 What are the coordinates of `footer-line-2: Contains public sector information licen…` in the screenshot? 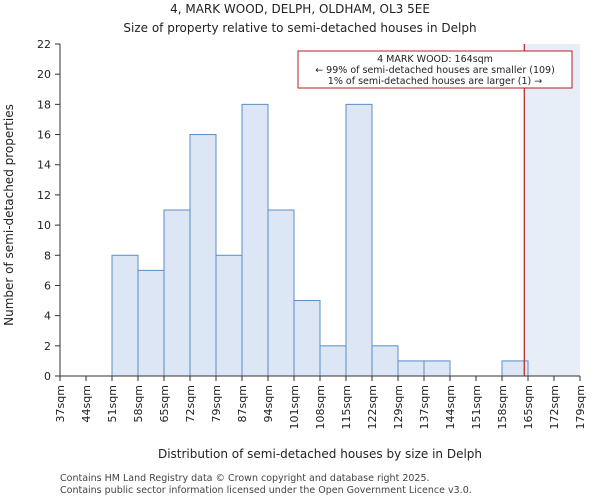 It's located at (266, 490).